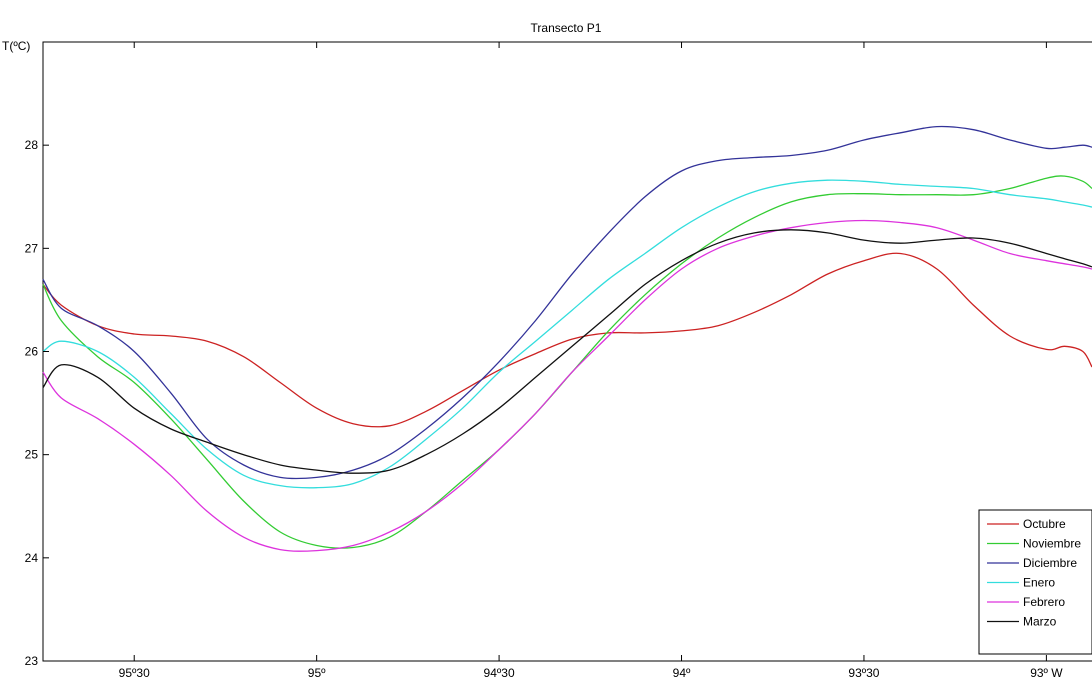  Describe the element at coordinates (1046, 673) in the screenshot. I see `x-tick-label: 93º W` at that location.